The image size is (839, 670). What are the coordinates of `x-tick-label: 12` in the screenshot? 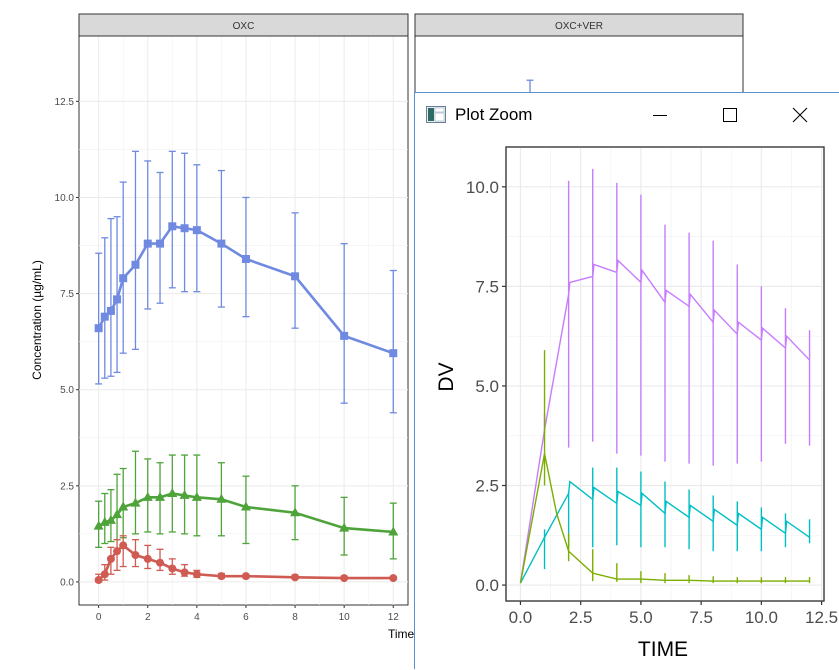 It's located at (394, 617).